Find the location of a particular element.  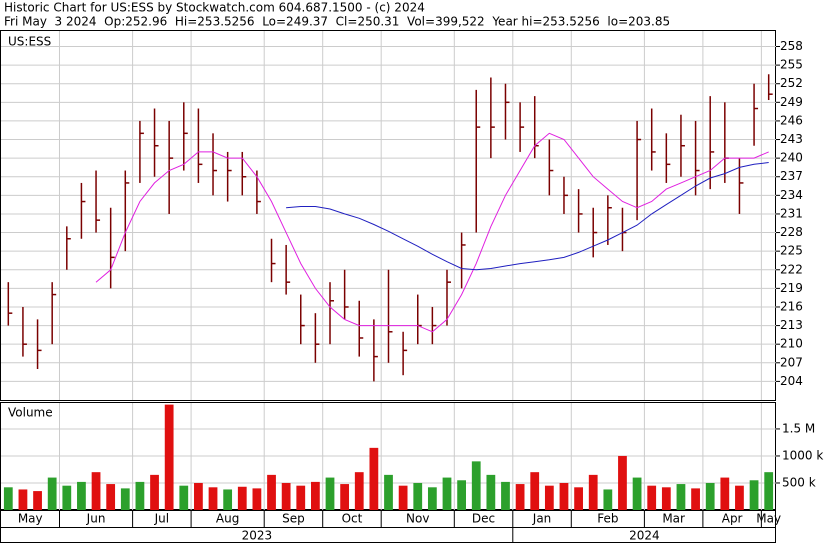

x-tick-label: Aug is located at coordinates (227, 519).